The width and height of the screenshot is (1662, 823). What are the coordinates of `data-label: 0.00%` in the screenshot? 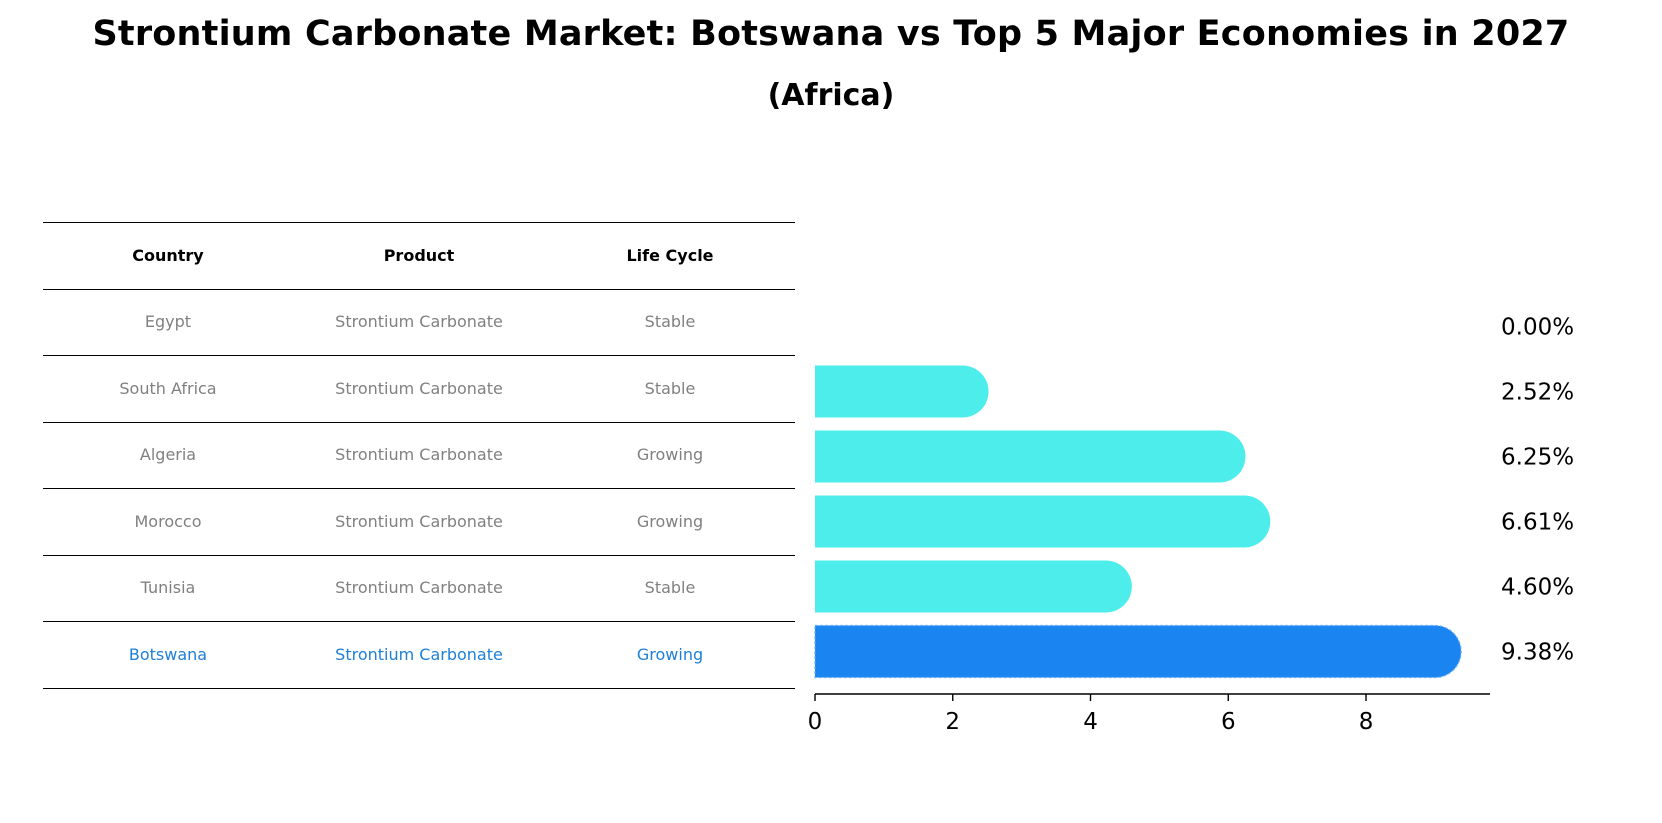 It's located at (1537, 328).